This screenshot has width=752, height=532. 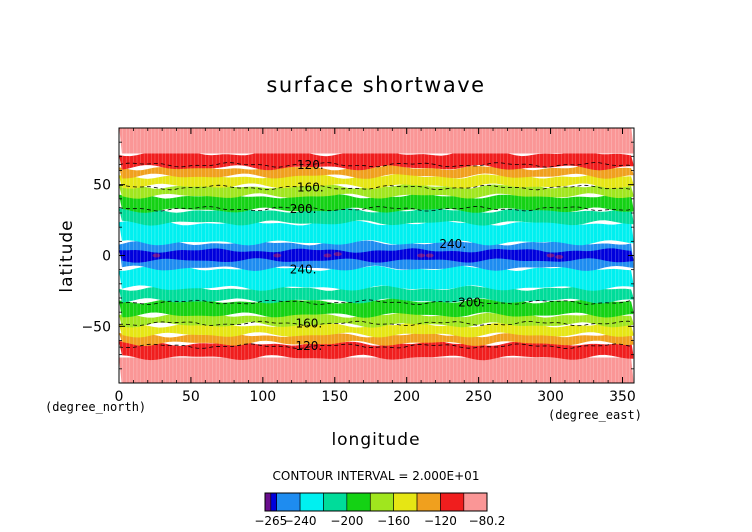 I want to click on contour-interval-text: CONTOUR INTERVAL = 2.000E+01, so click(x=376, y=476).